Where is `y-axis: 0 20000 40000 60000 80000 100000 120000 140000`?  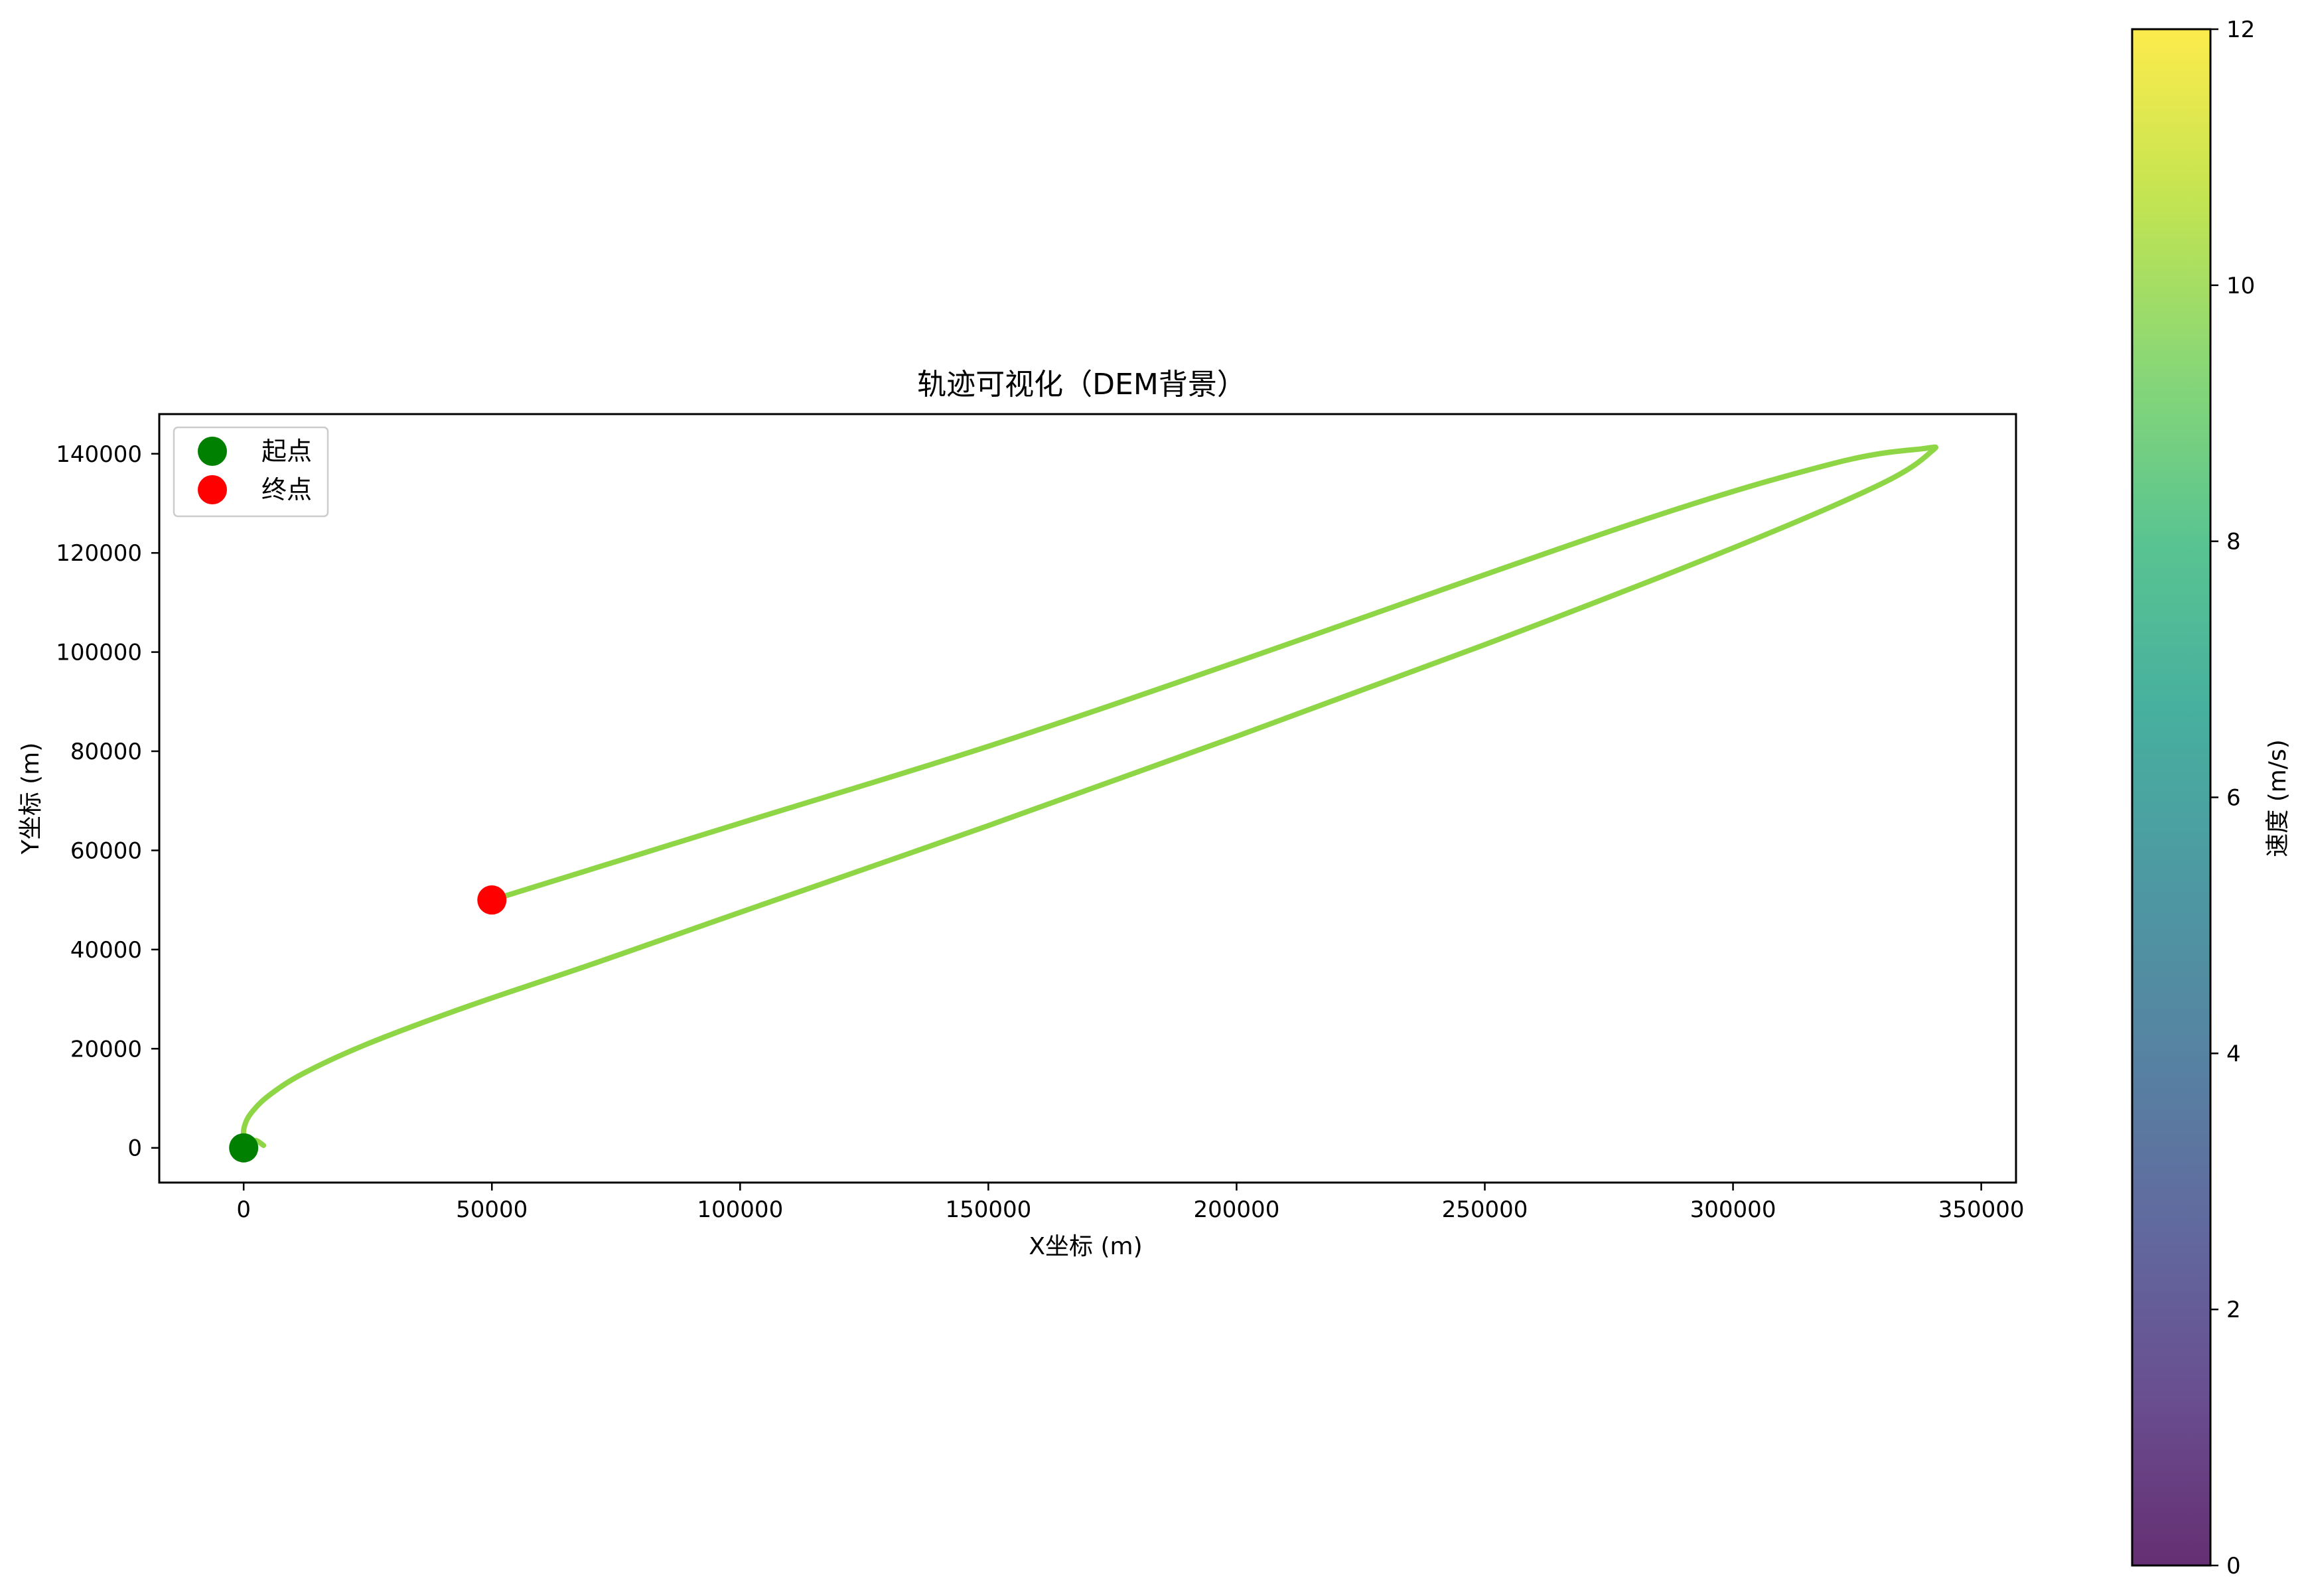
y-axis: 0 20000 40000 60000 80000 100000 120000 140000 is located at coordinates (107, 802).